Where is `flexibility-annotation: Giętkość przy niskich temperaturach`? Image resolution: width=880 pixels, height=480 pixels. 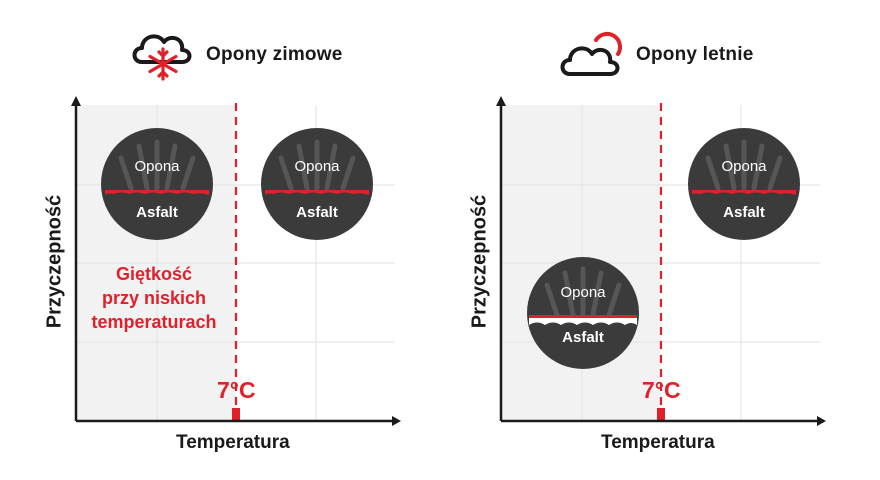 flexibility-annotation: Giętkość przy niskich temperaturach is located at coordinates (154, 298).